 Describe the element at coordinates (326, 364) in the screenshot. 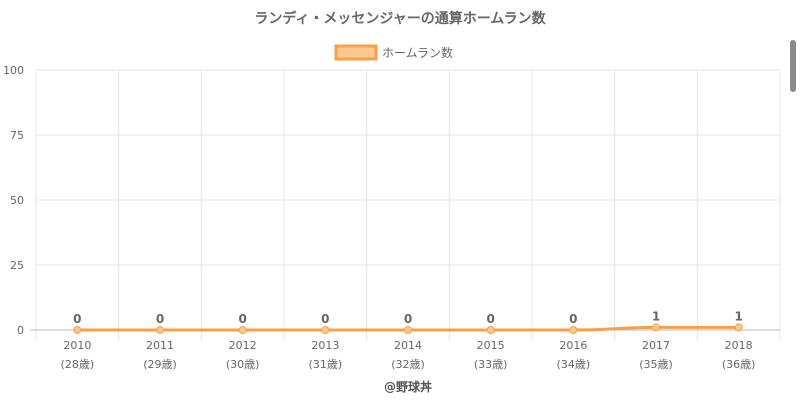

I see `x-tick-age-label: (31歳)` at that location.